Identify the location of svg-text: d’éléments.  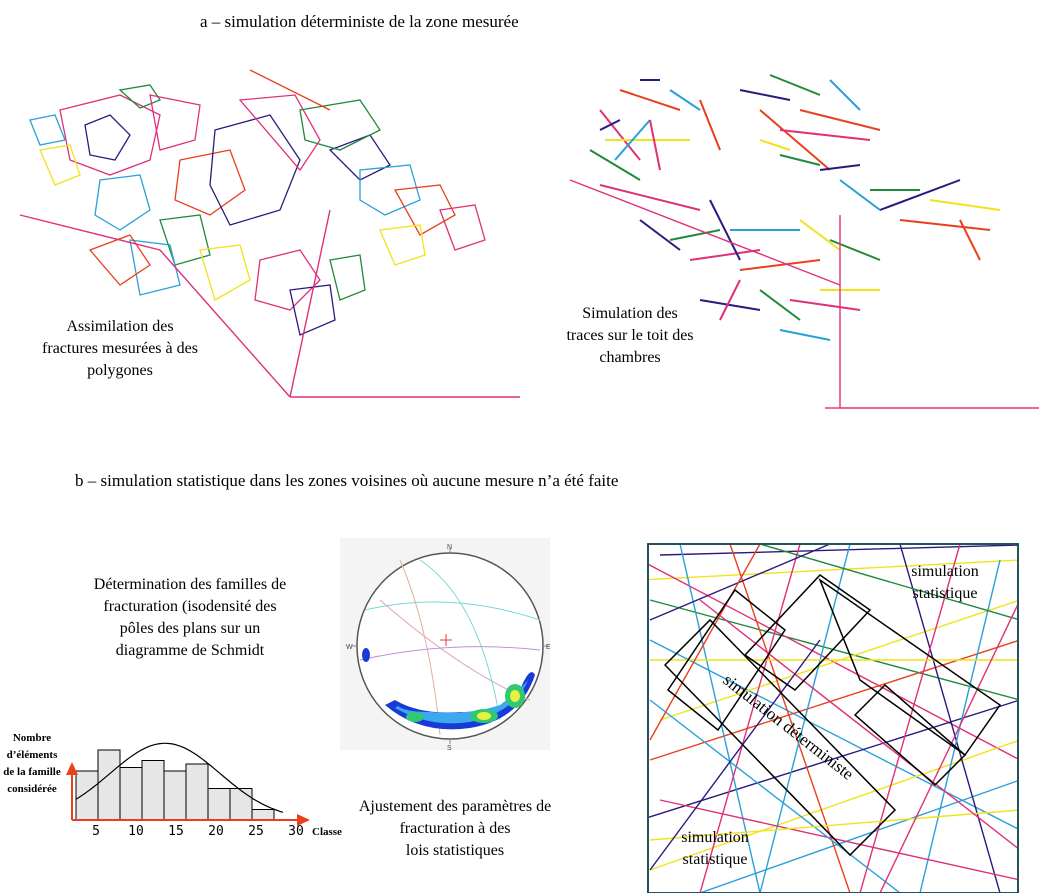
(32, 755).